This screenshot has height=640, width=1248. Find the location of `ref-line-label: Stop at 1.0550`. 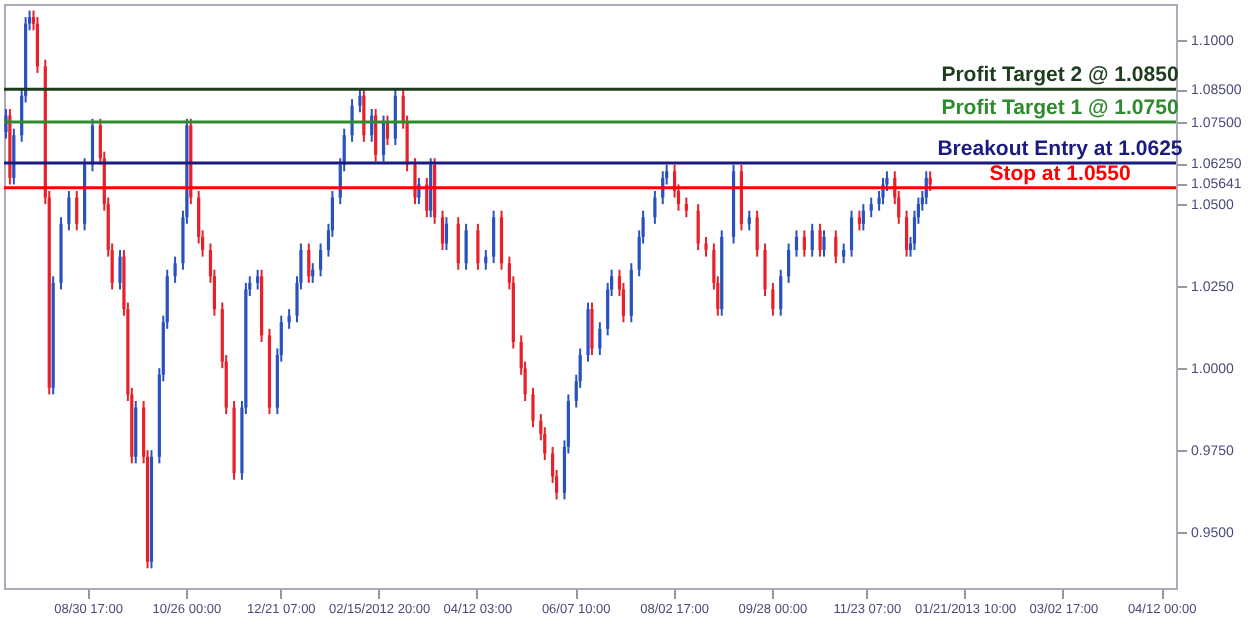

ref-line-label: Stop at 1.0550 is located at coordinates (1060, 173).